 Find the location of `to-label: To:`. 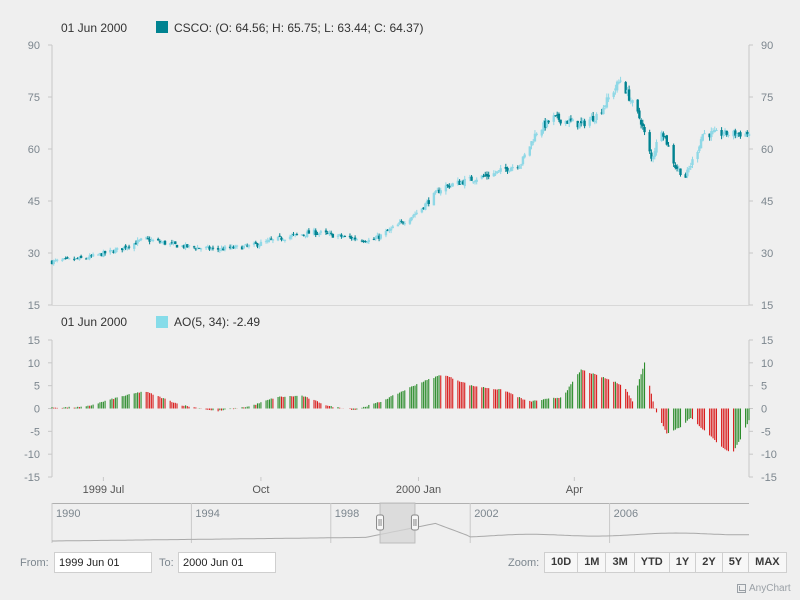

to-label: To: is located at coordinates (166, 563).